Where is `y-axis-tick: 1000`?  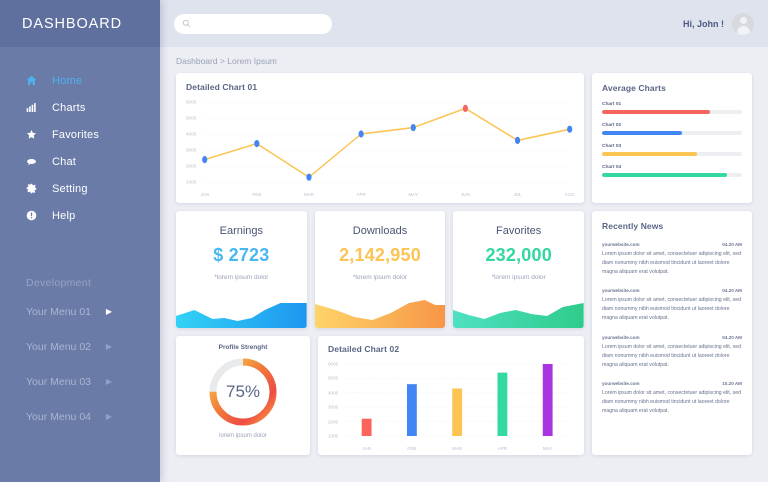 y-axis-tick: 1000 is located at coordinates (191, 182).